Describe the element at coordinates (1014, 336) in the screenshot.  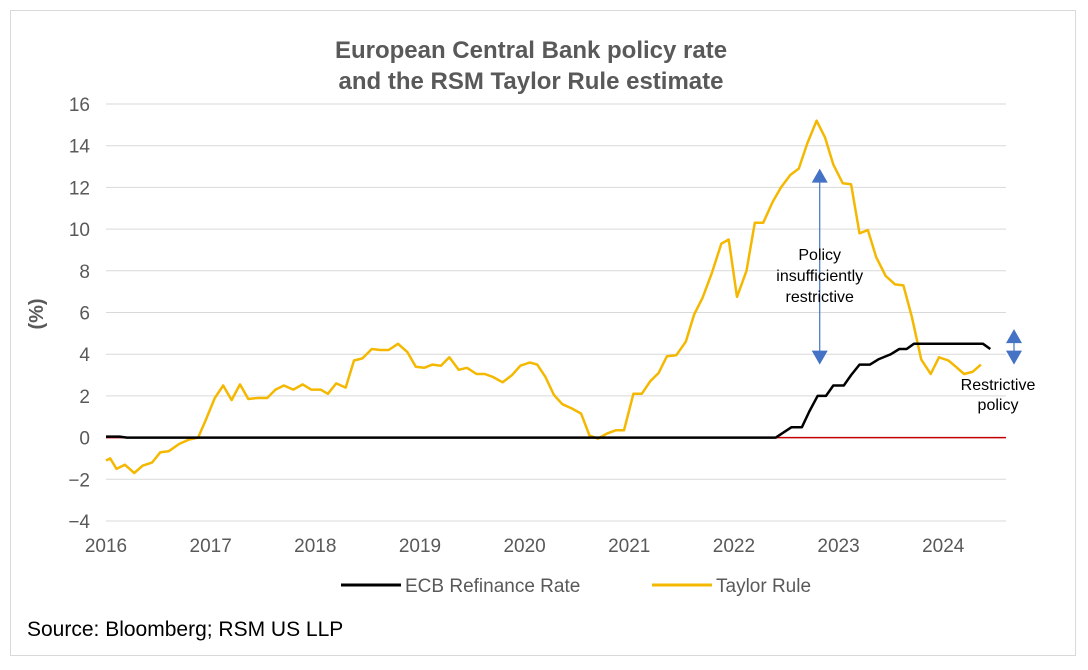
I see `arrow-restrictive-policy-head-up` at that location.